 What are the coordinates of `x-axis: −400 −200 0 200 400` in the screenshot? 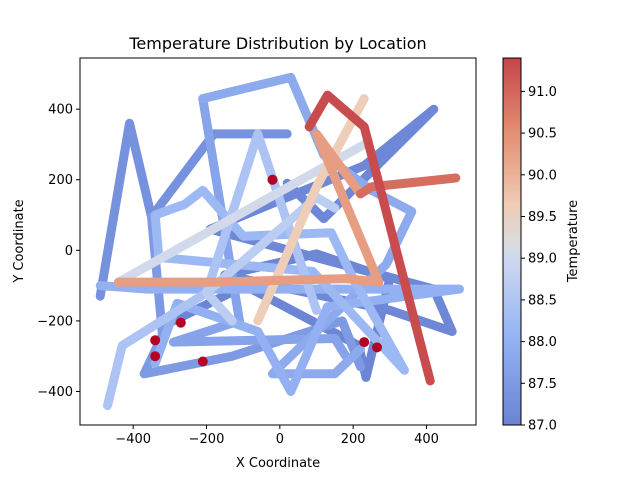 It's located at (277, 436).